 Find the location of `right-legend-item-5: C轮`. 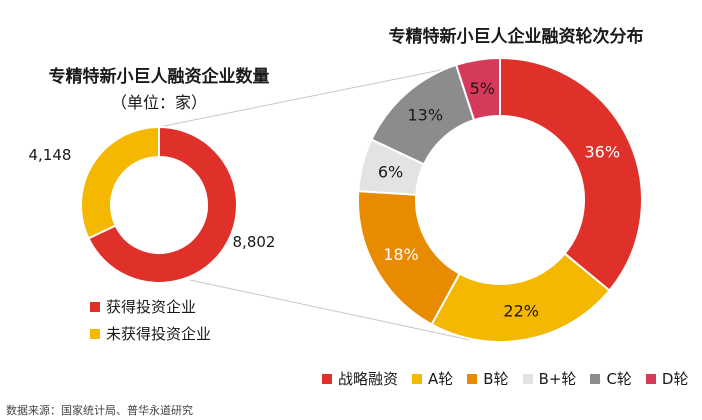

right-legend-item-5: C轮 is located at coordinates (611, 378).